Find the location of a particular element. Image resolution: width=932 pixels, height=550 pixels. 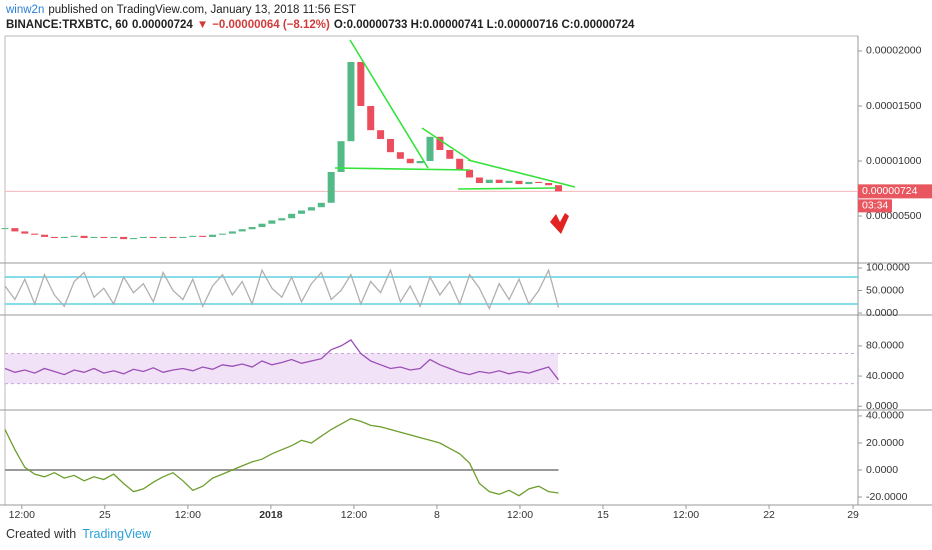

last-price-label: 0.00000724 is located at coordinates (890, 191).